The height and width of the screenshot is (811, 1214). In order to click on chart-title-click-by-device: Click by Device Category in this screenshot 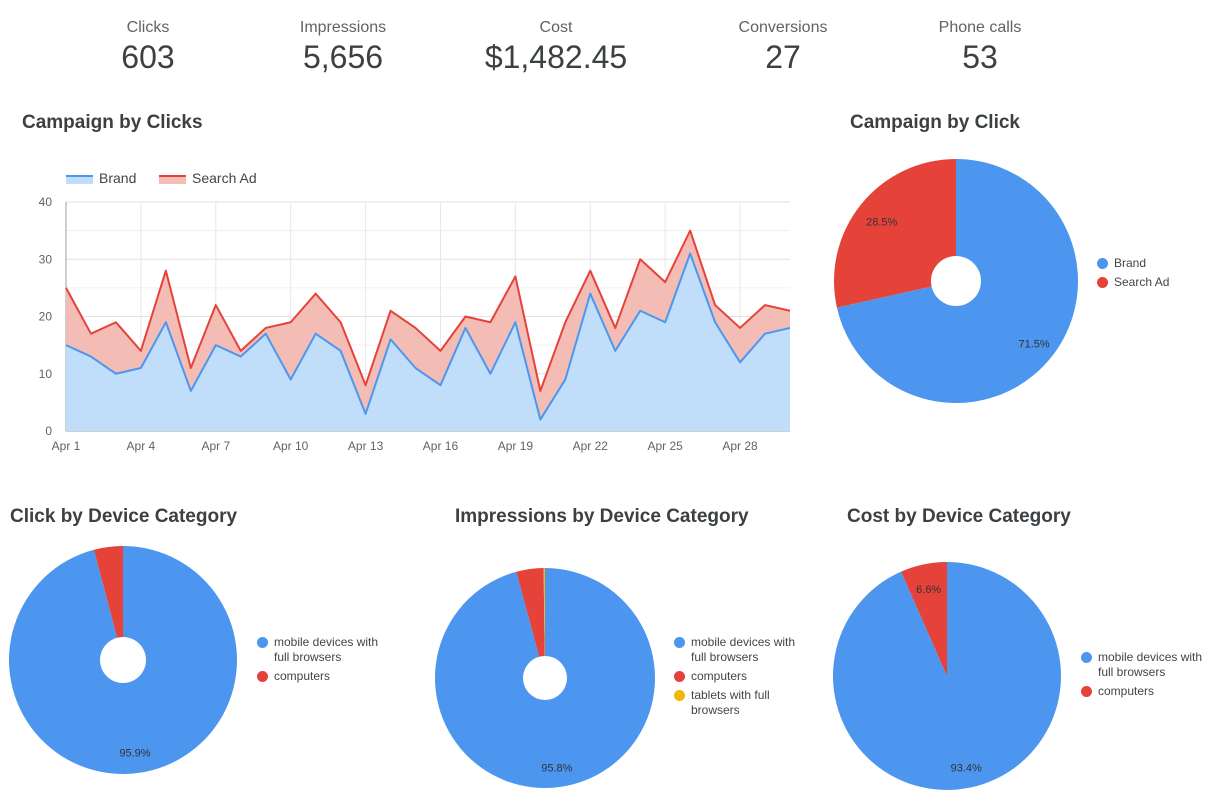, I will do `click(124, 516)`.